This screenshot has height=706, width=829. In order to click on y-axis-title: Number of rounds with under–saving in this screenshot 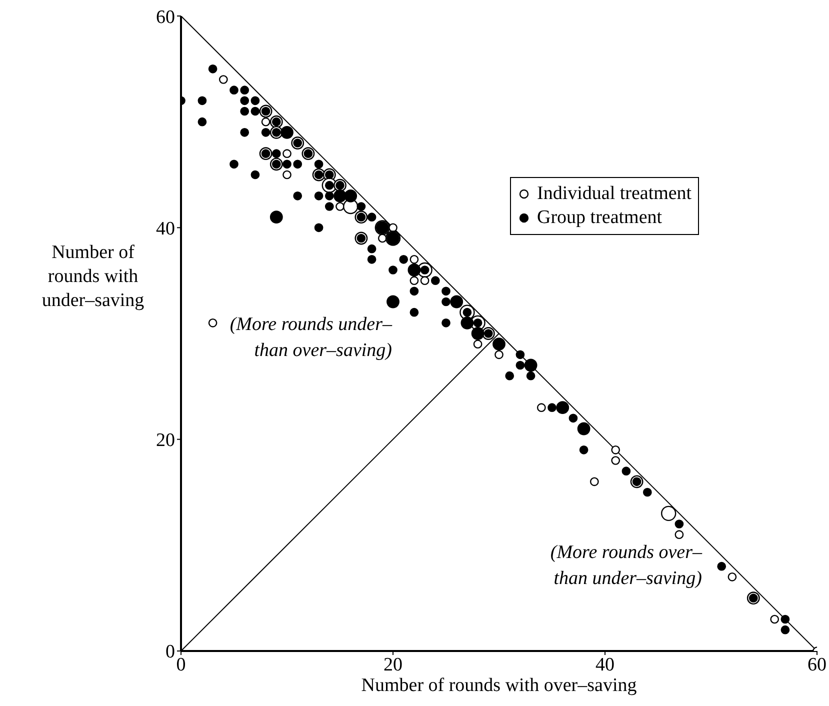, I will do `click(93, 277)`.